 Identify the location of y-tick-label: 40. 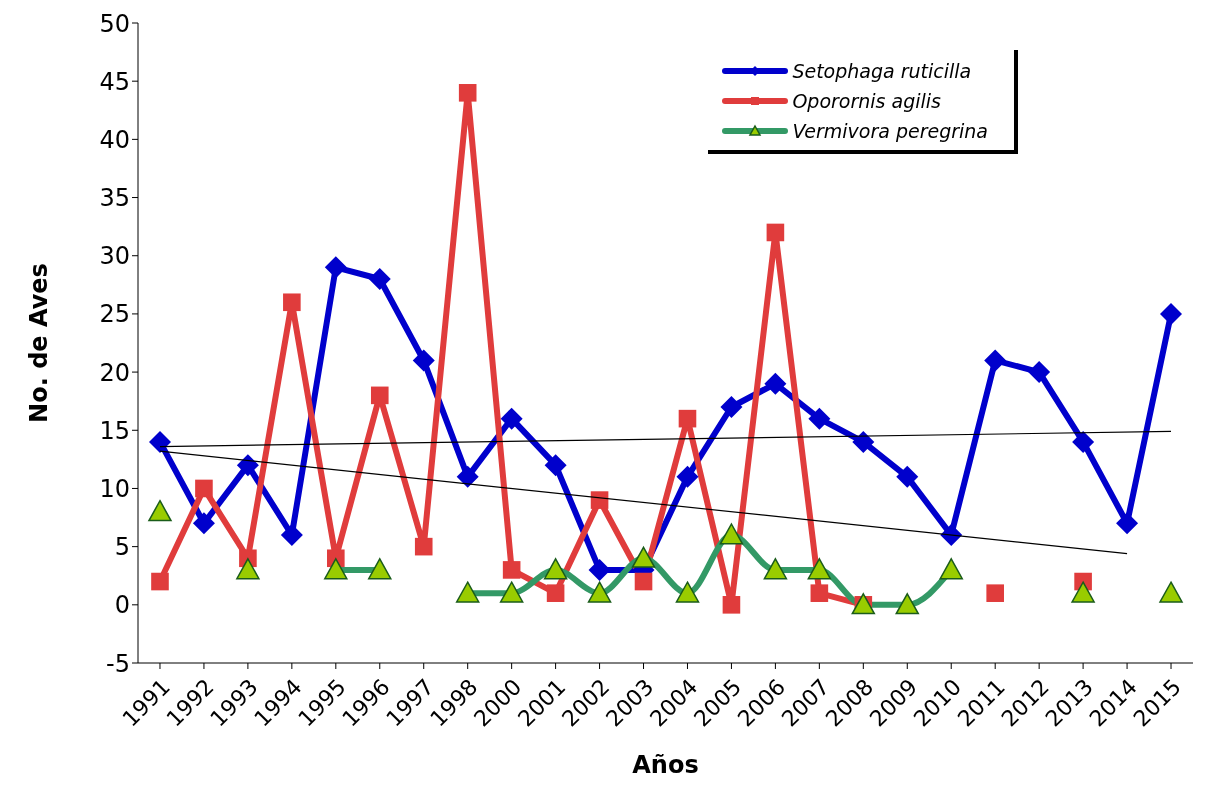
(114, 139).